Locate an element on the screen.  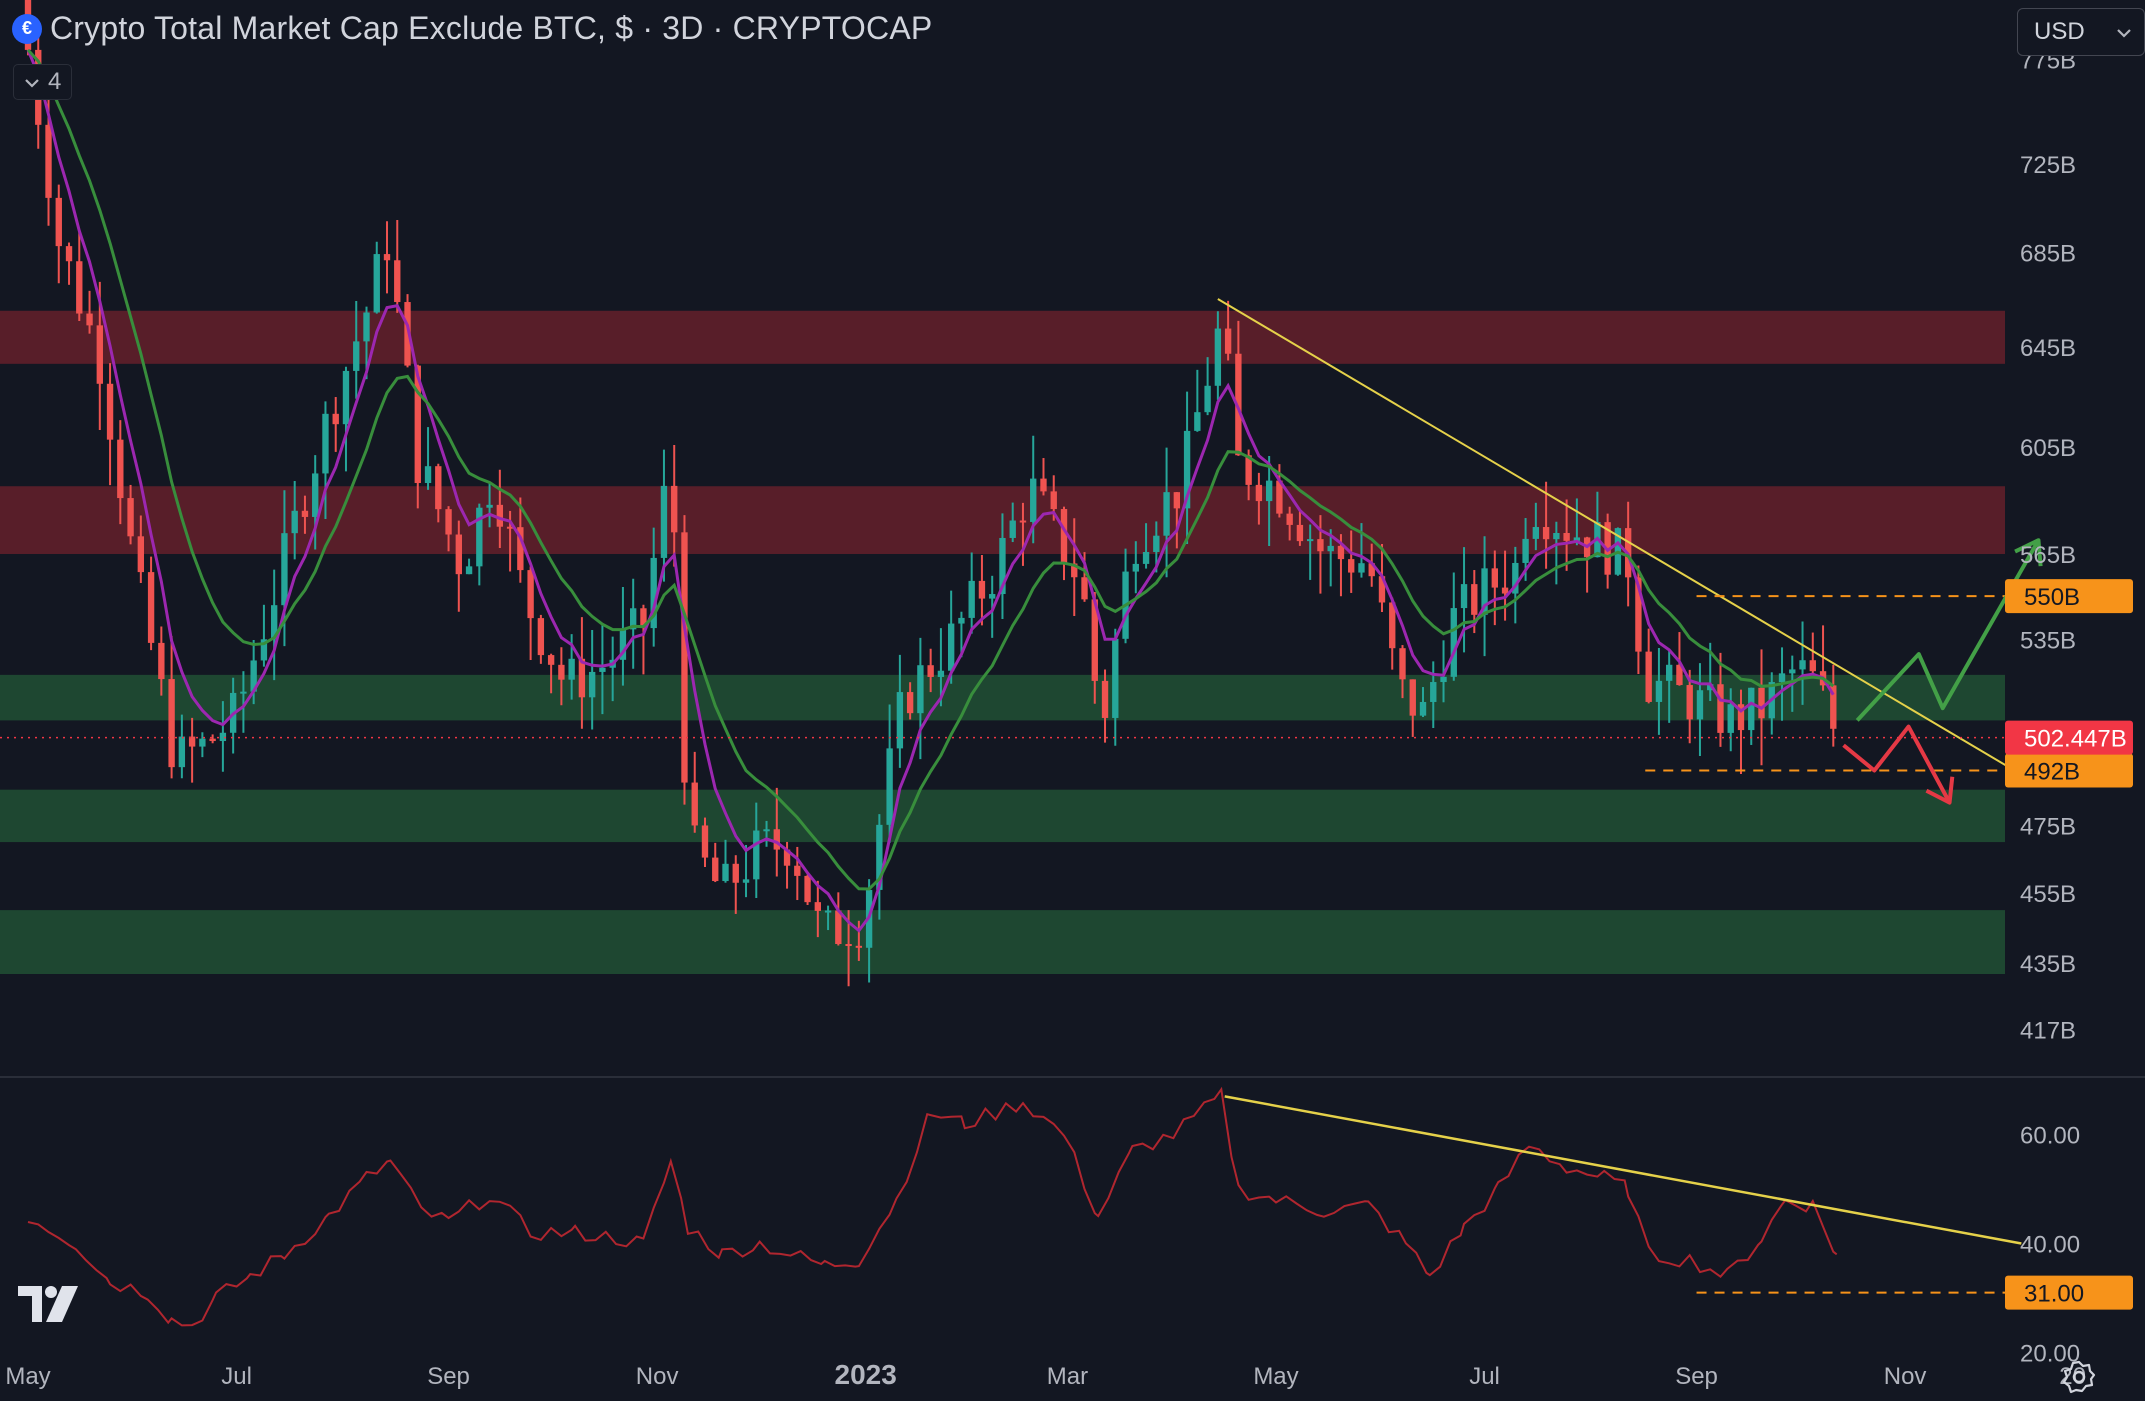
bullish-projection-arrow is located at coordinates (1948, 630).